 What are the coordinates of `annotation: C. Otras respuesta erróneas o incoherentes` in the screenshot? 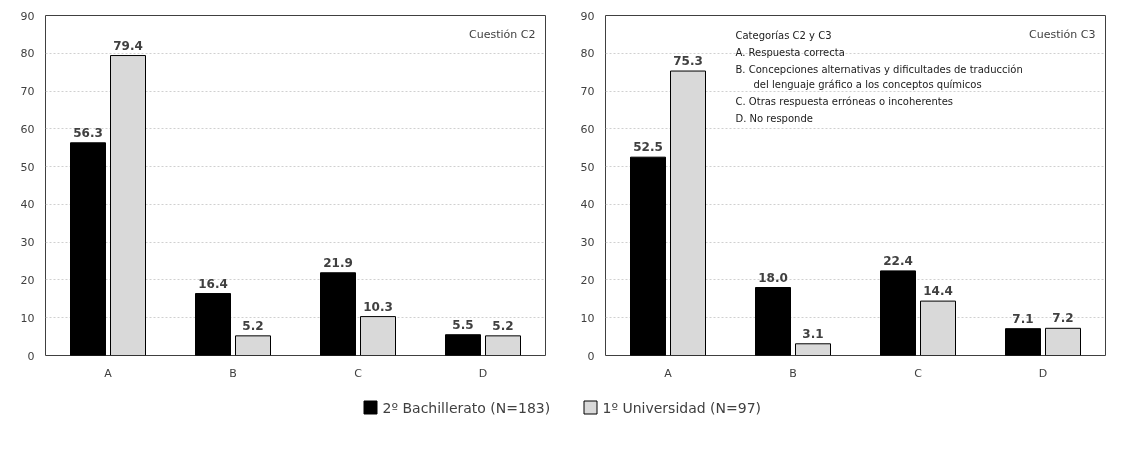 It's located at (844, 101).